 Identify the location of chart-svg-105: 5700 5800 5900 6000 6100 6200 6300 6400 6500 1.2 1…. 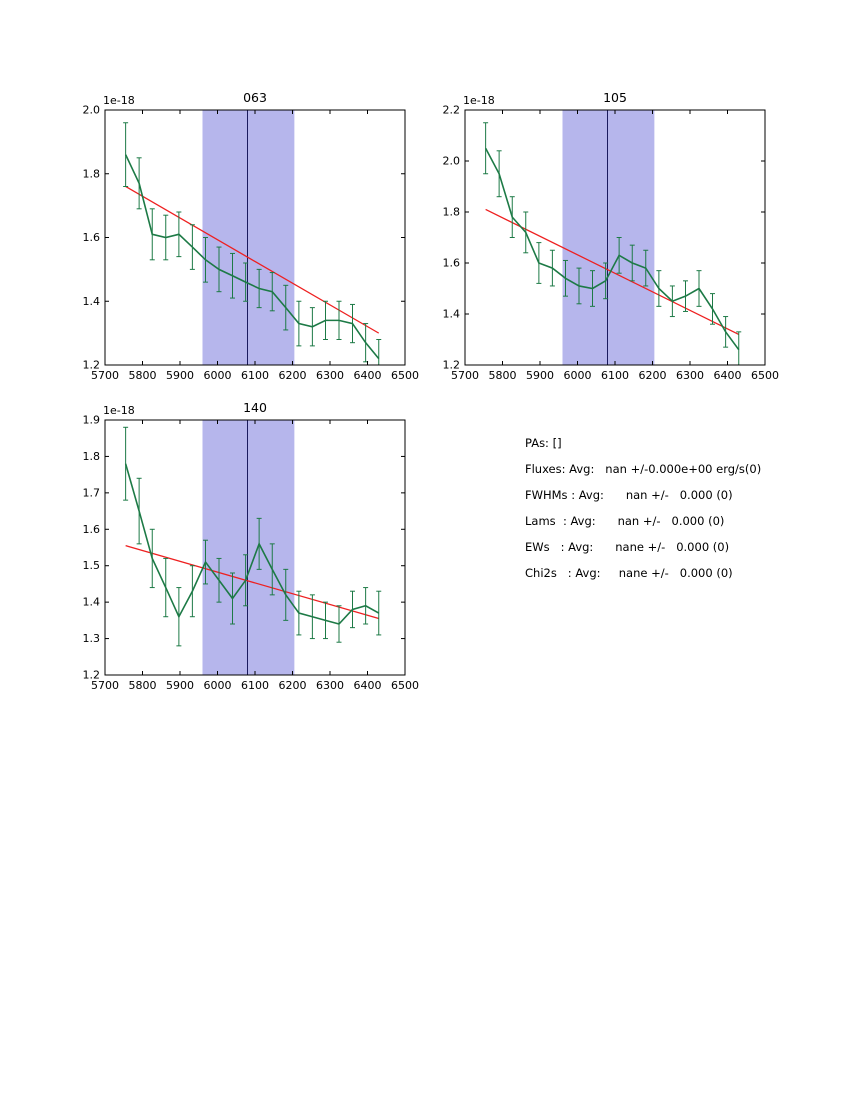
(611, 236).